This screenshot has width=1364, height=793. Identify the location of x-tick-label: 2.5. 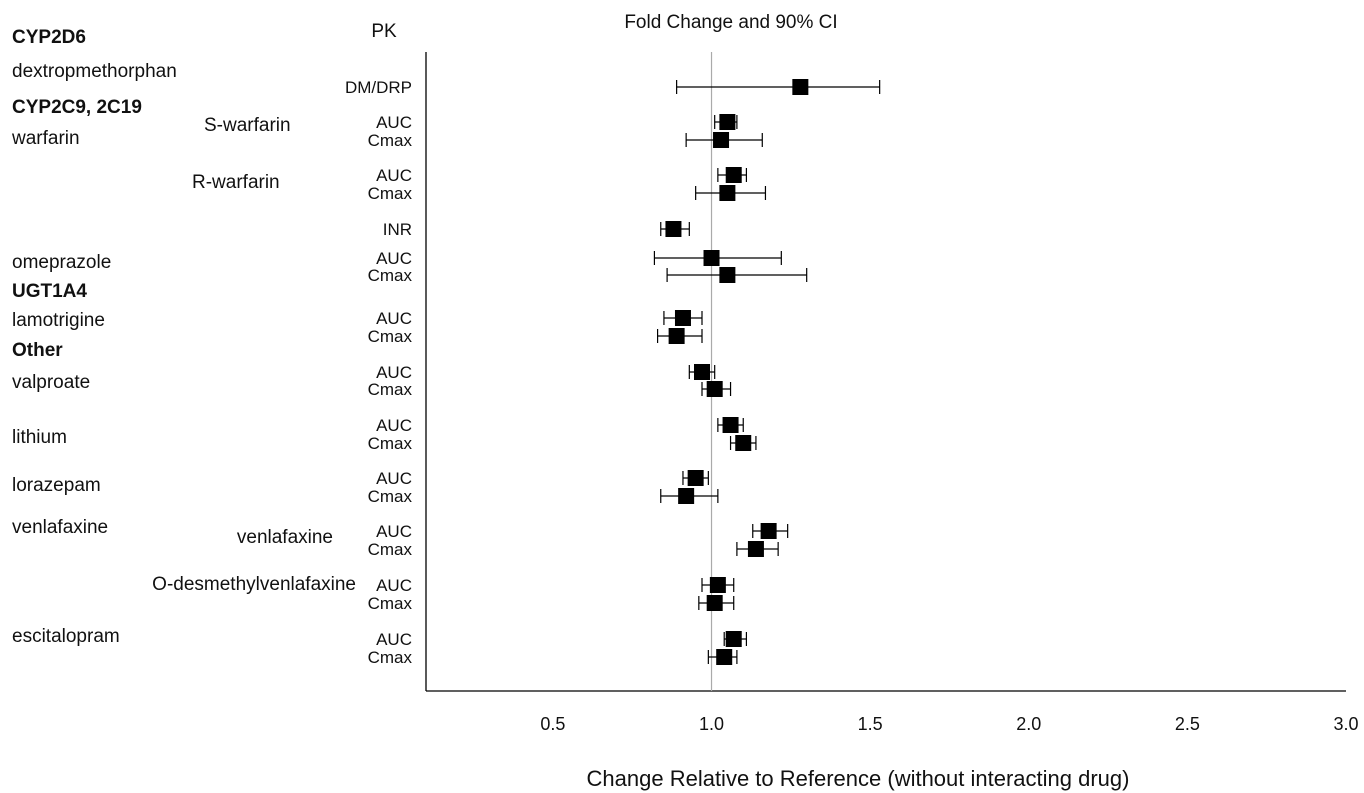
(1187, 724).